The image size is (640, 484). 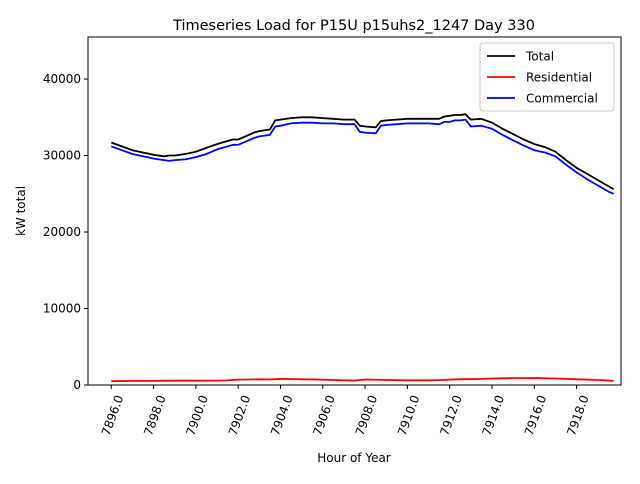 I want to click on x-tick-label: 7898.0, so click(x=155, y=415).